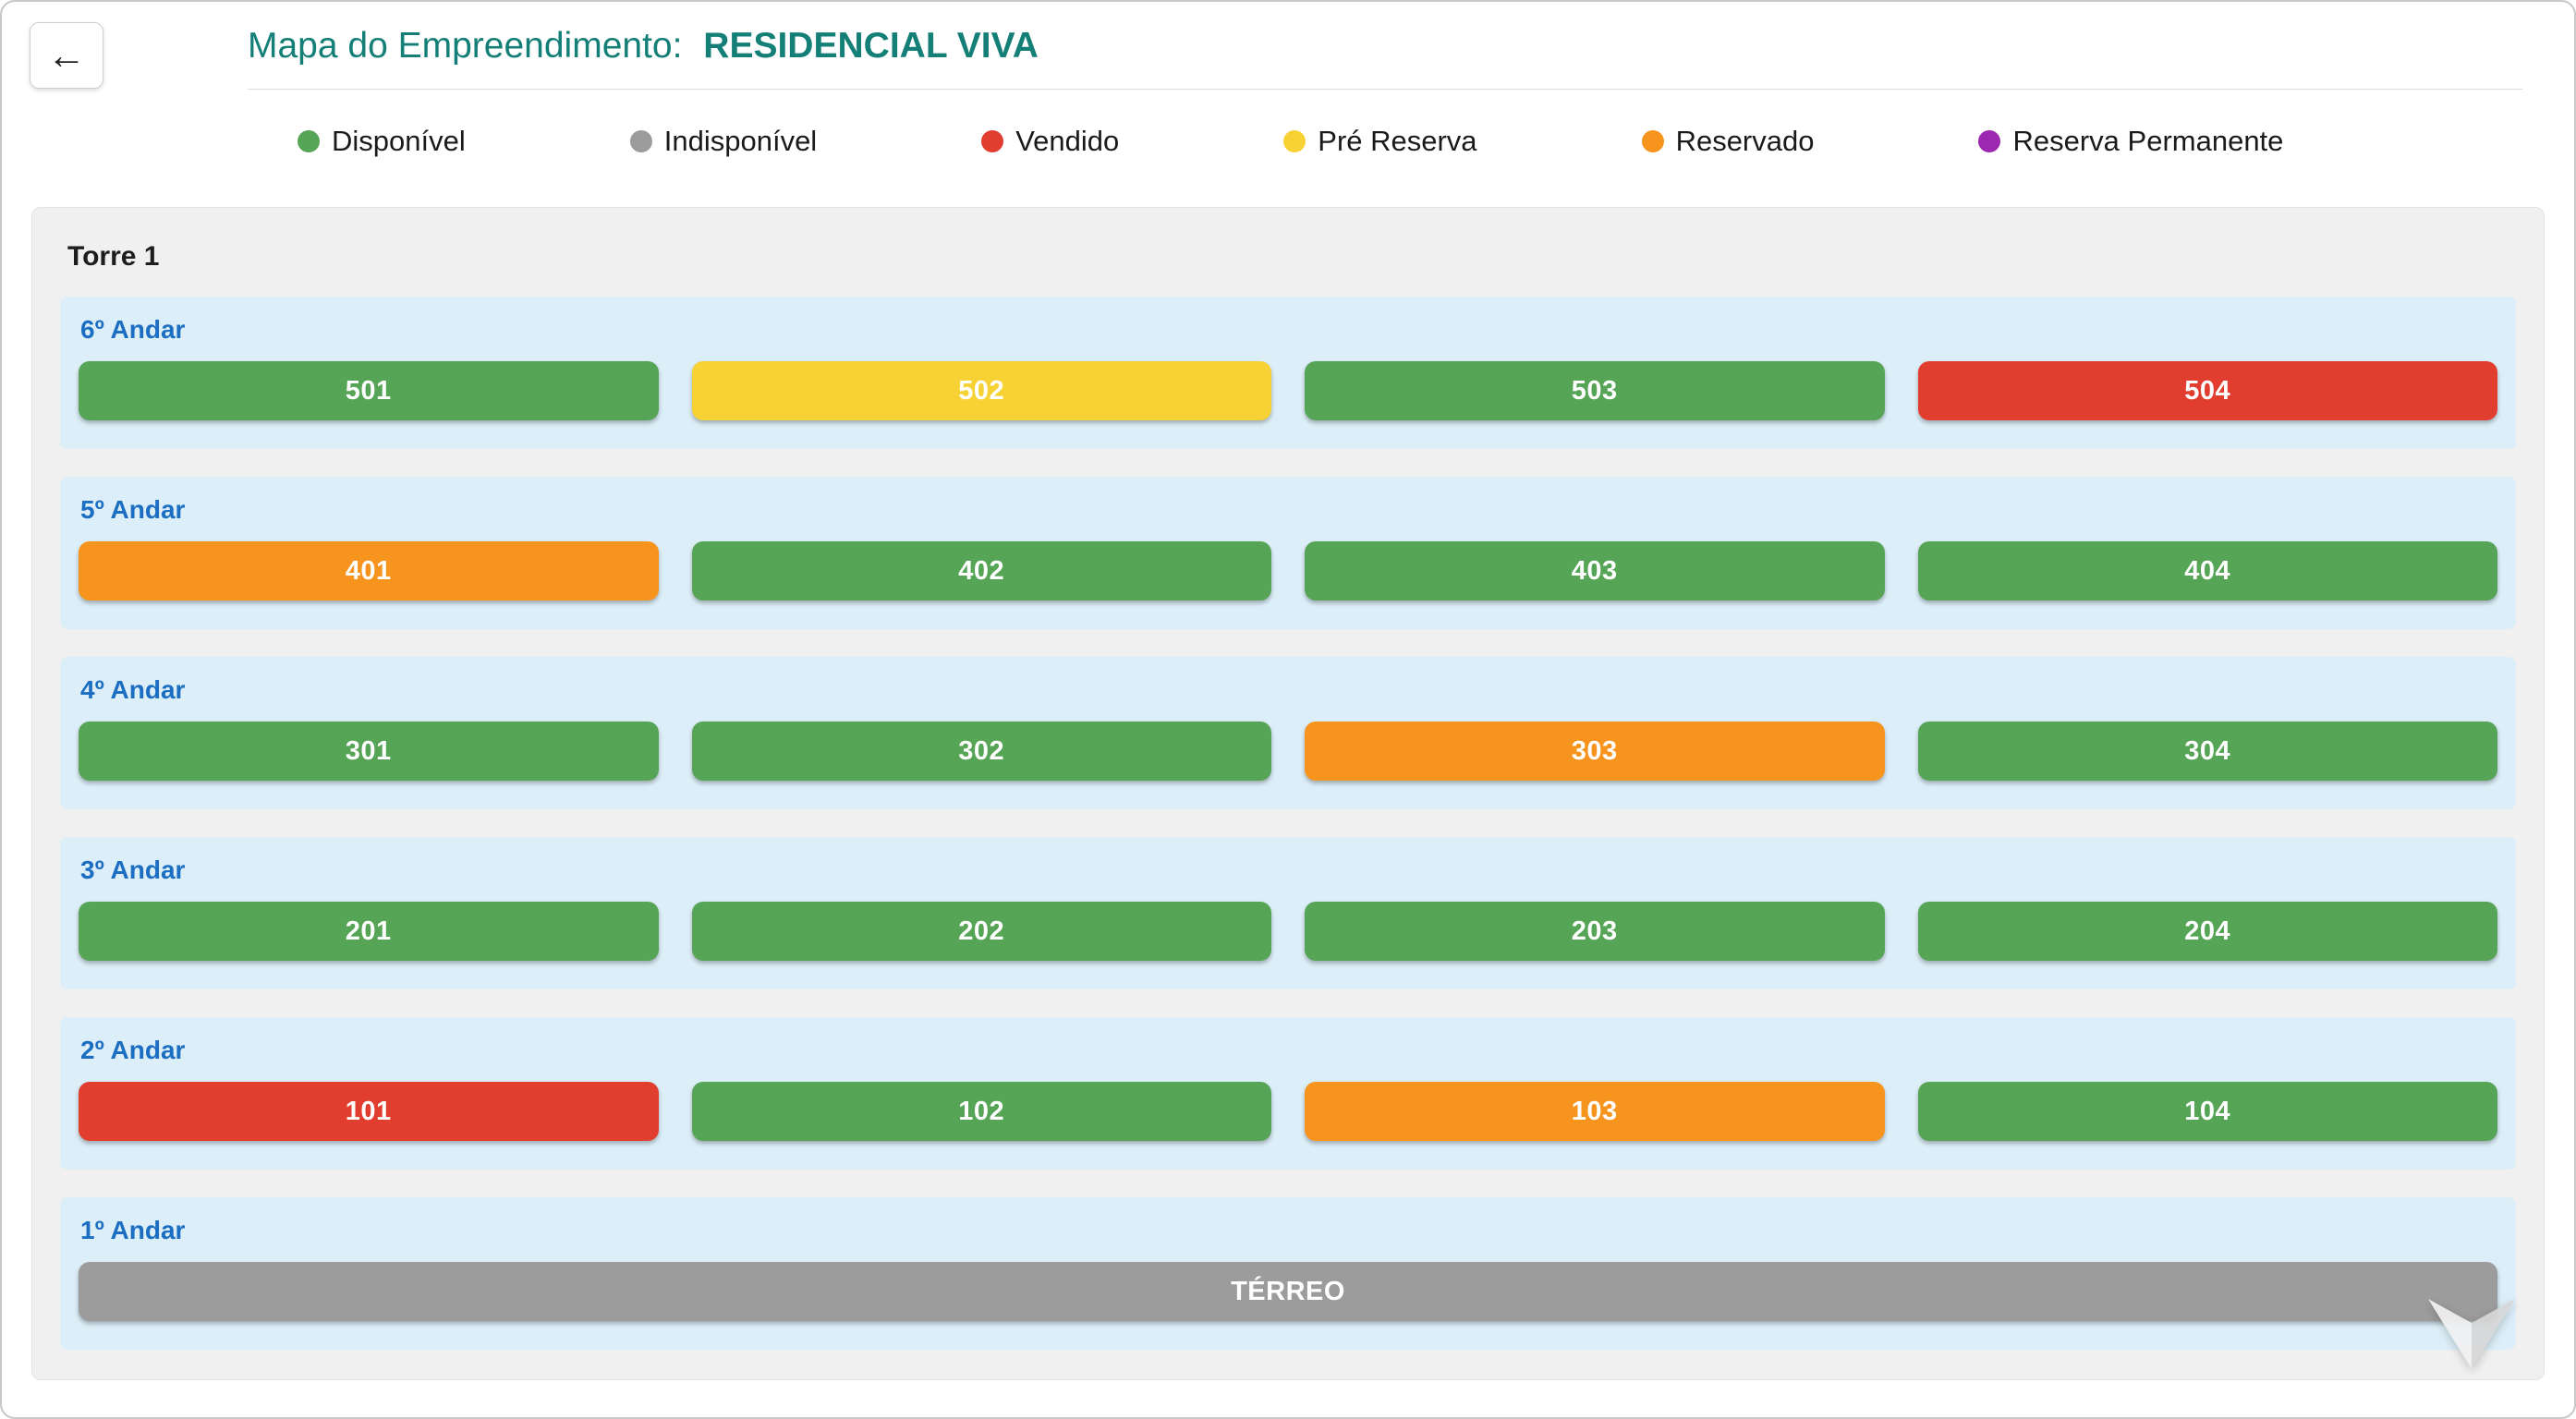  What do you see at coordinates (133, 1050) in the screenshot?
I see `floor-label: 2º Andar` at bounding box center [133, 1050].